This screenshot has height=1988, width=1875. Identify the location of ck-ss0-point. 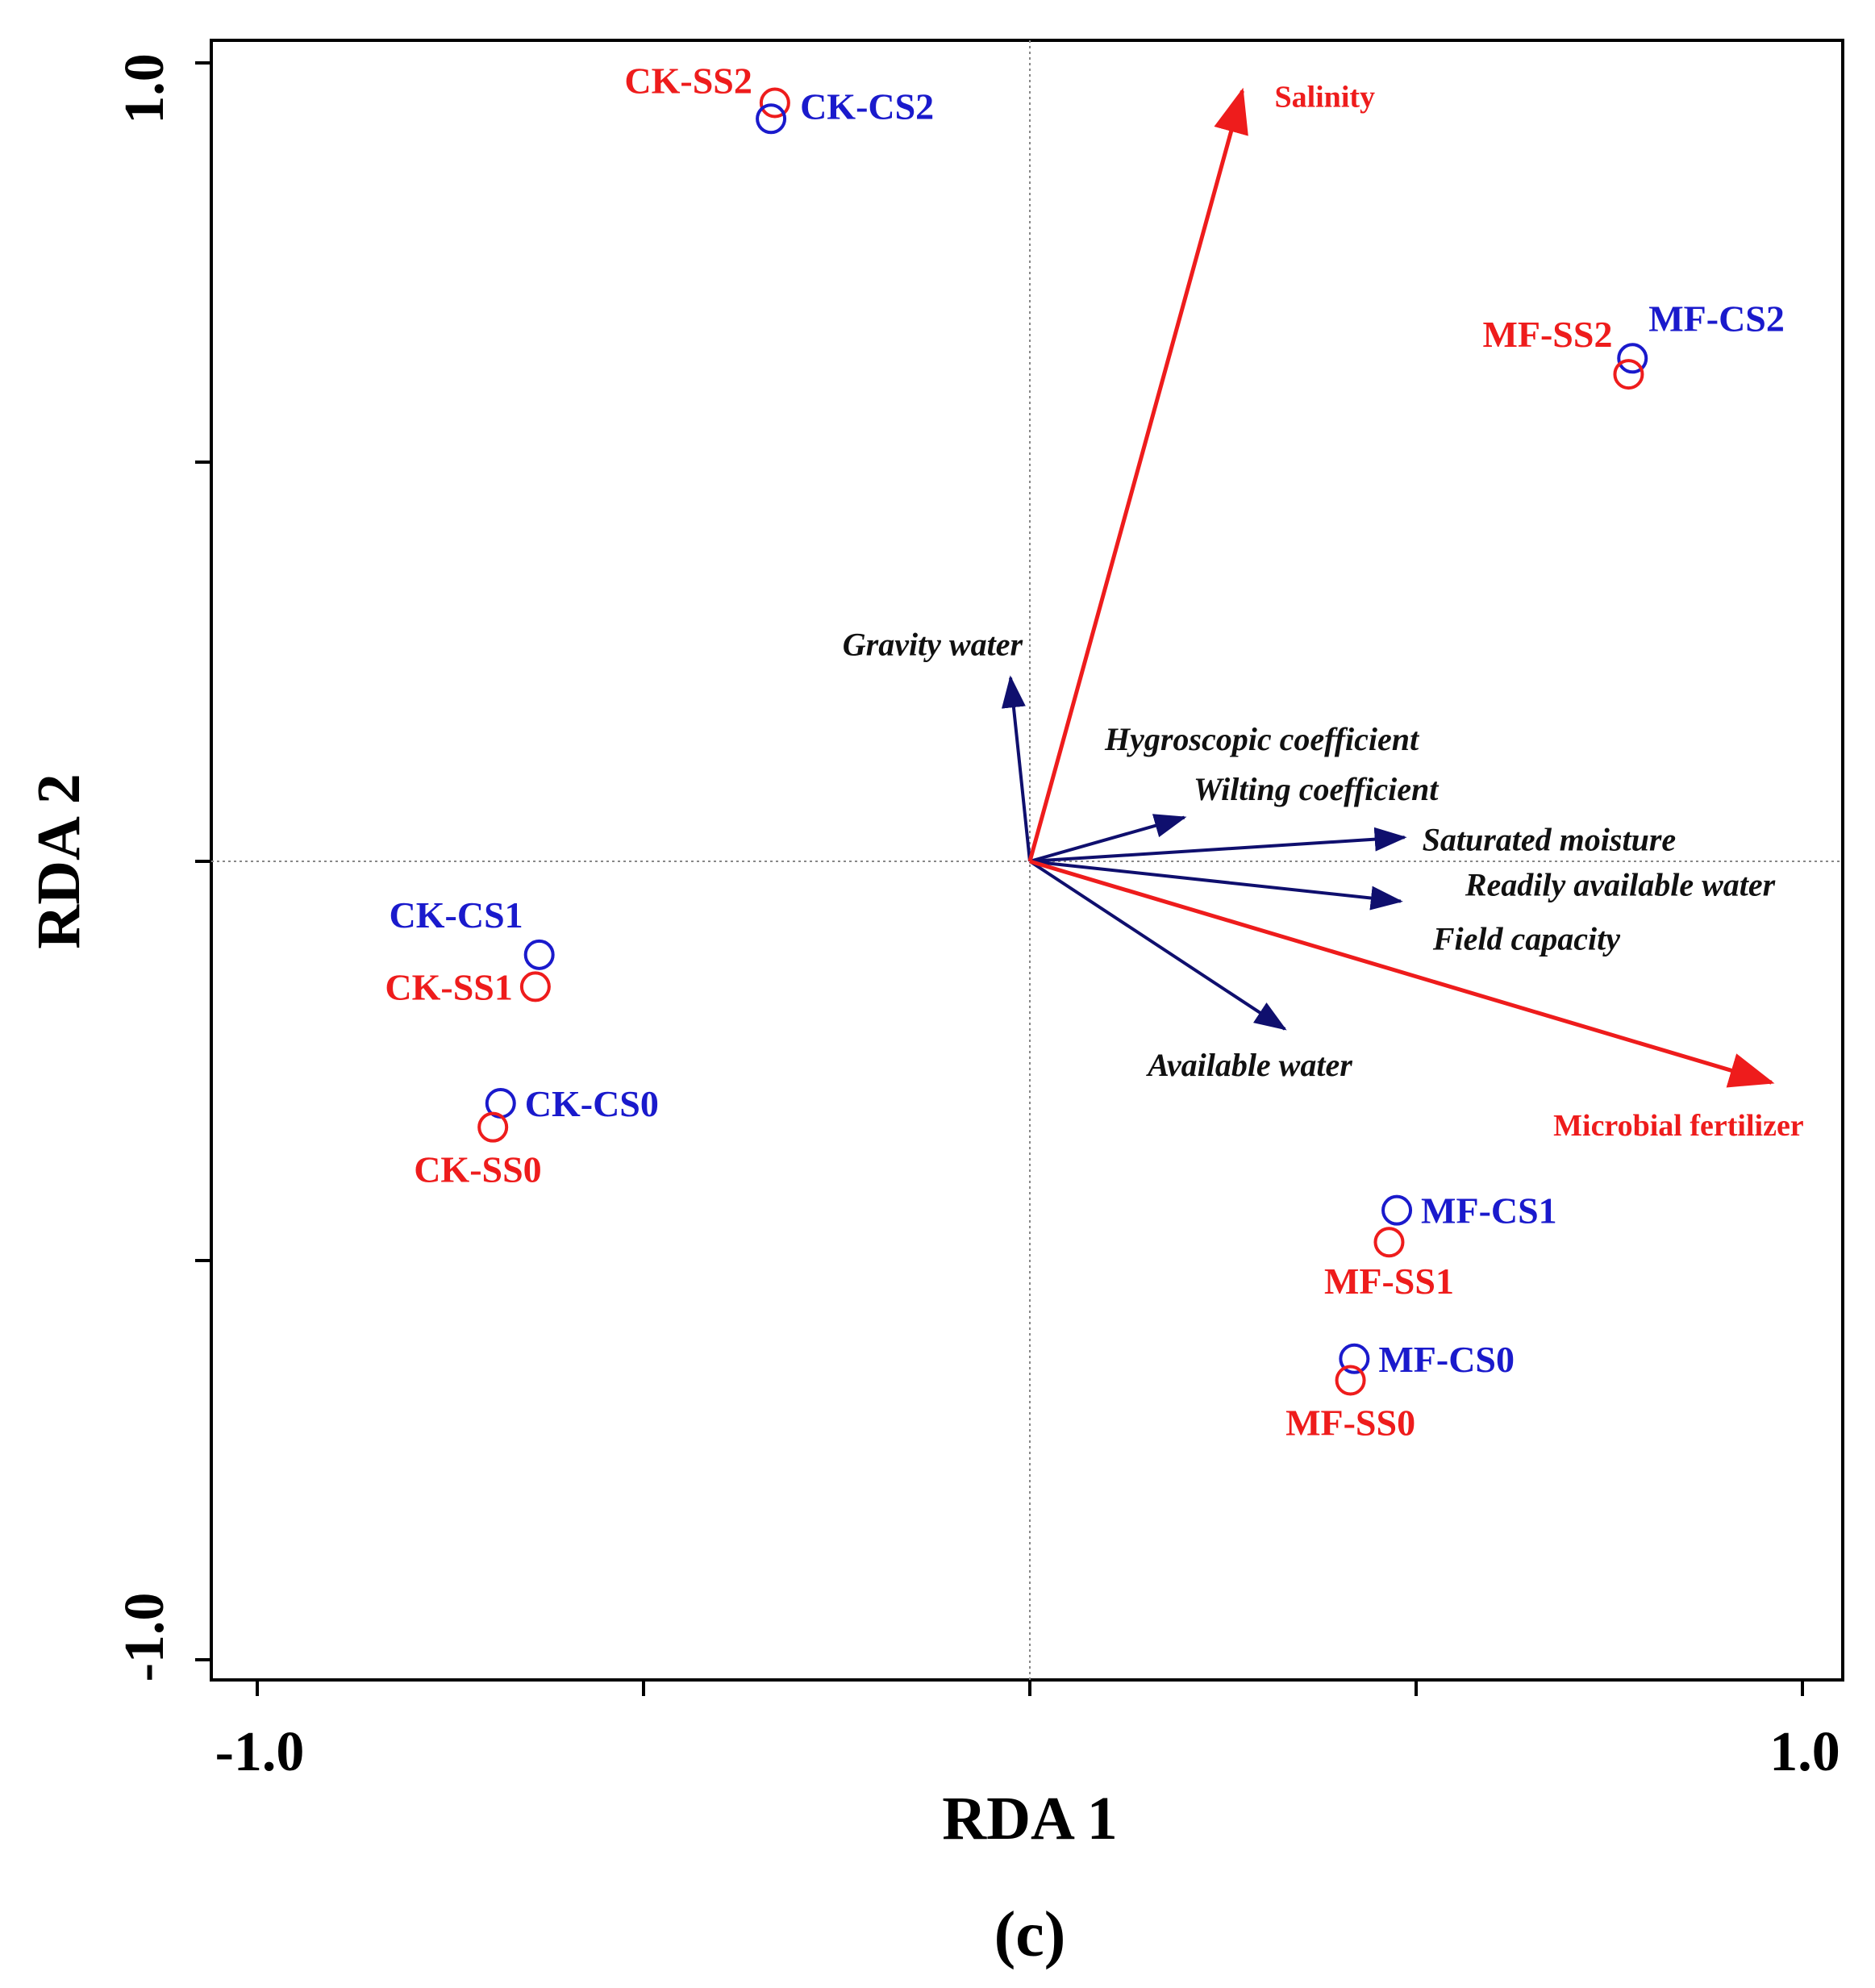
(493, 1127).